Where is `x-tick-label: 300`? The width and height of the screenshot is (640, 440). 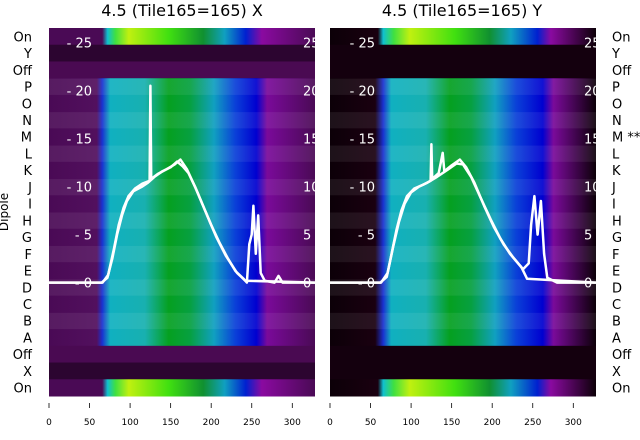
x-tick-label: 300 is located at coordinates (573, 423).